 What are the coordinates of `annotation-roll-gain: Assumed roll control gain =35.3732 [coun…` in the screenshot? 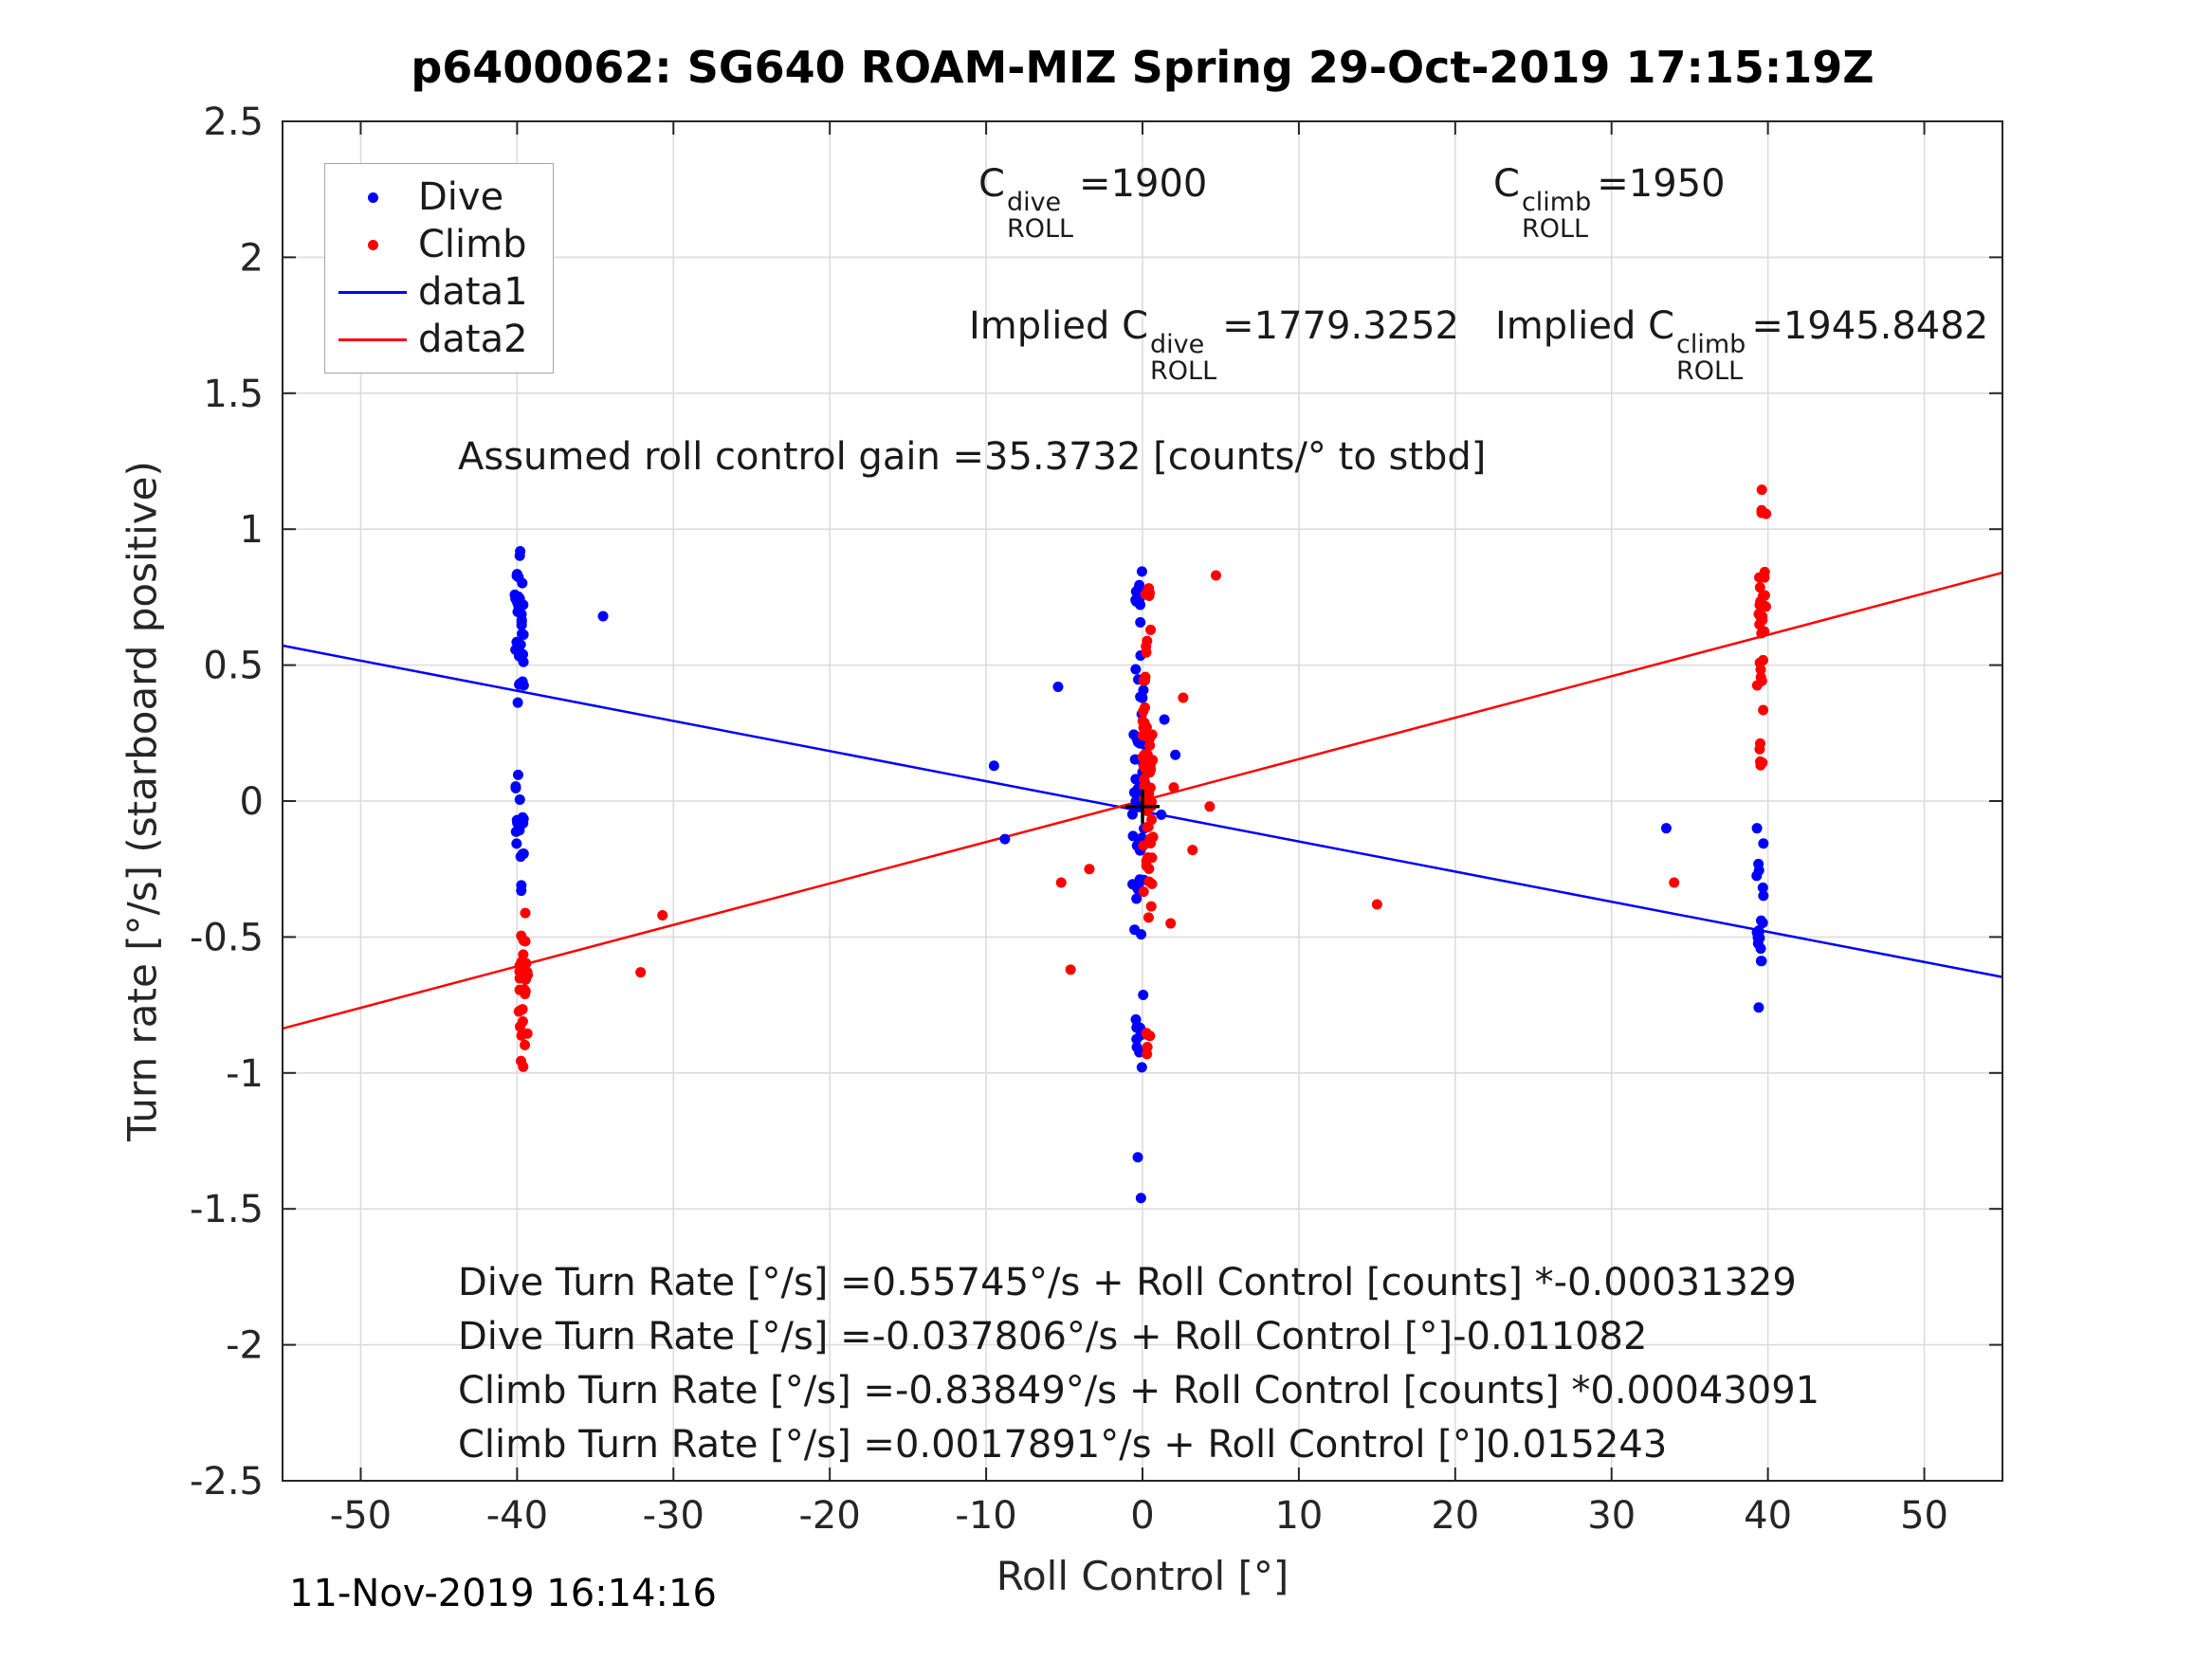 It's located at (972, 457).